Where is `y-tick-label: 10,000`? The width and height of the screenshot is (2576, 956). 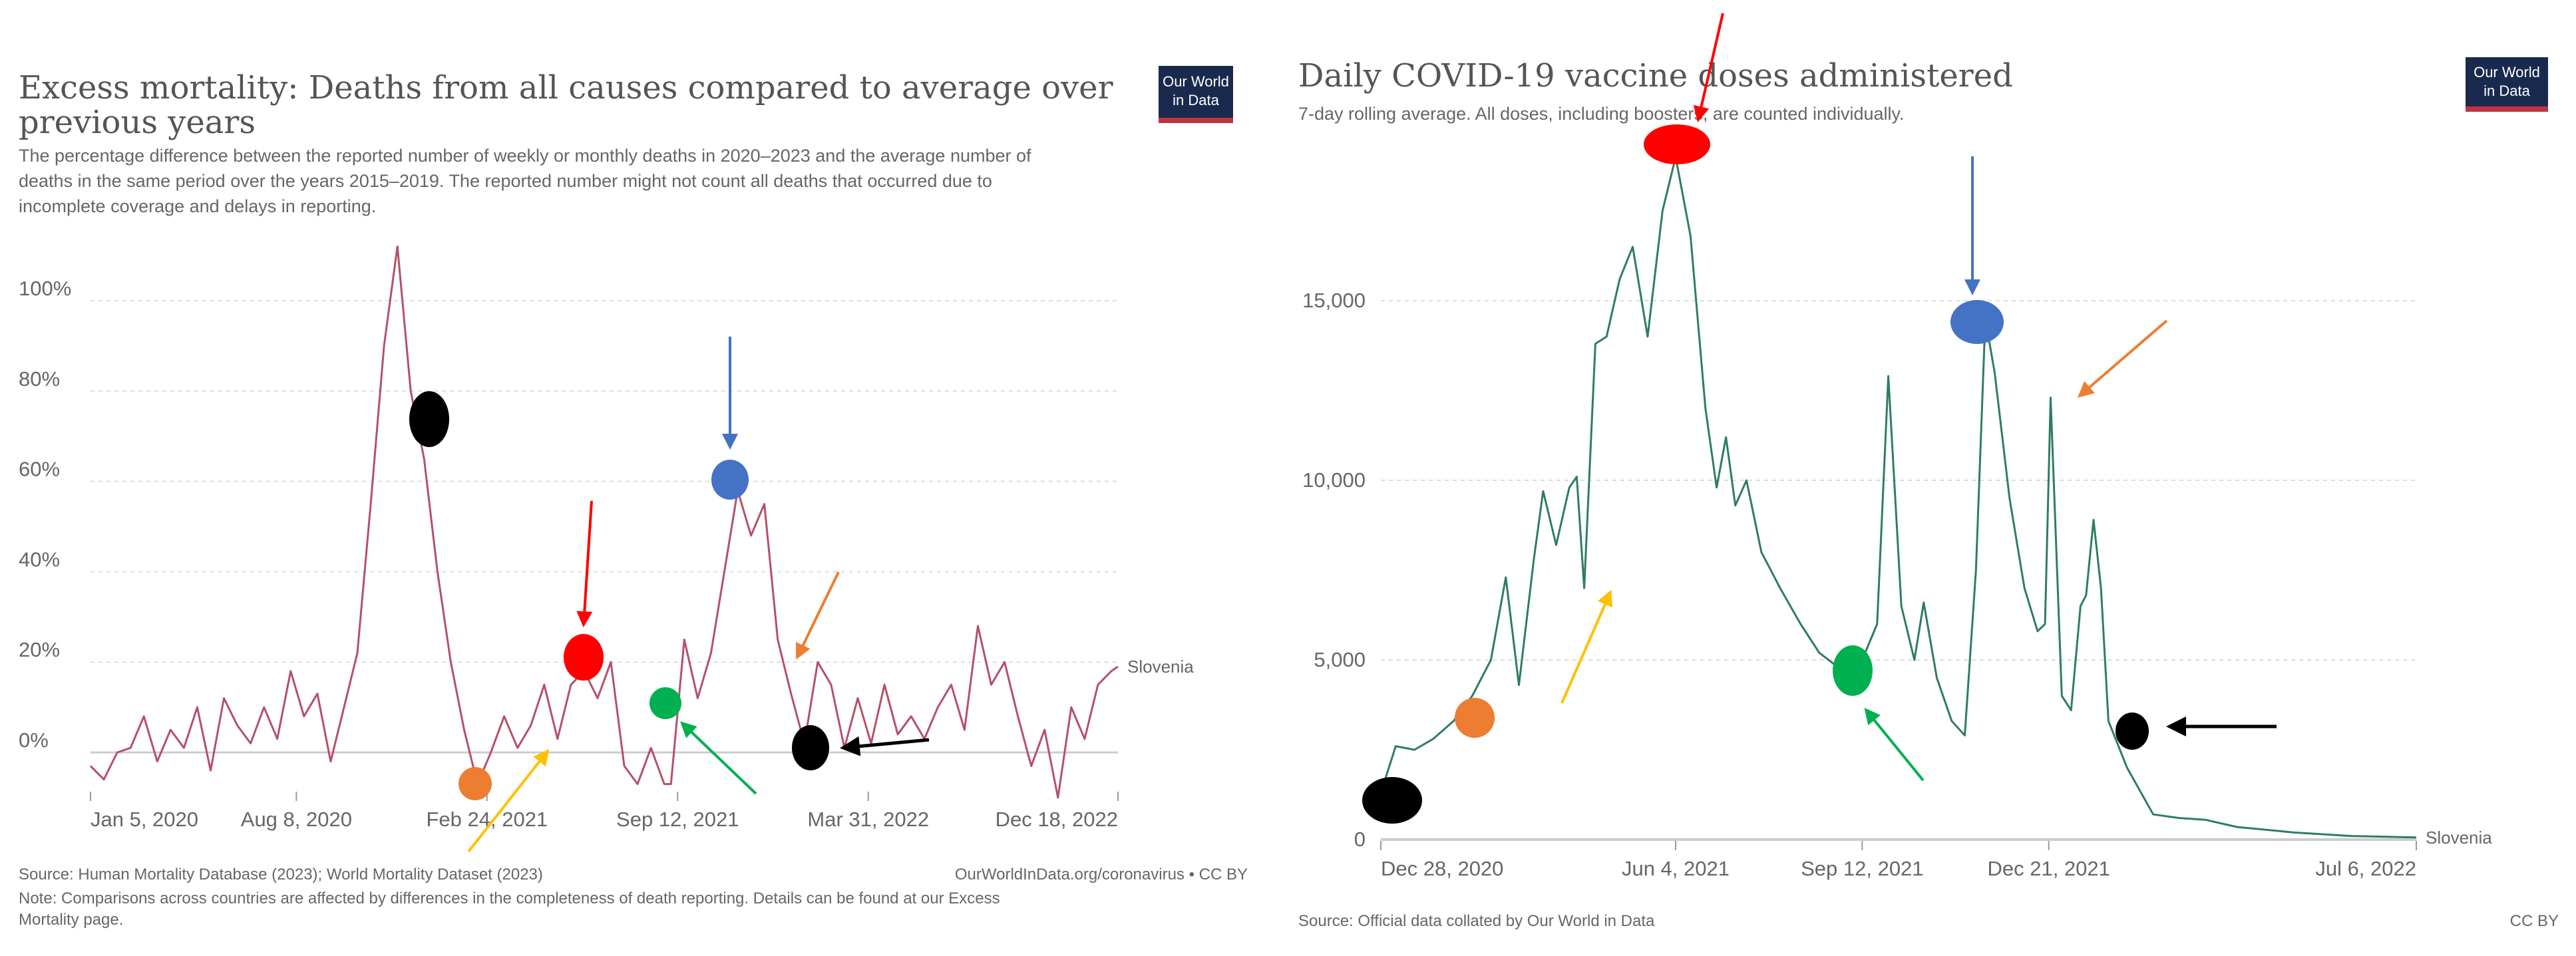 y-tick-label: 10,000 is located at coordinates (1334, 480).